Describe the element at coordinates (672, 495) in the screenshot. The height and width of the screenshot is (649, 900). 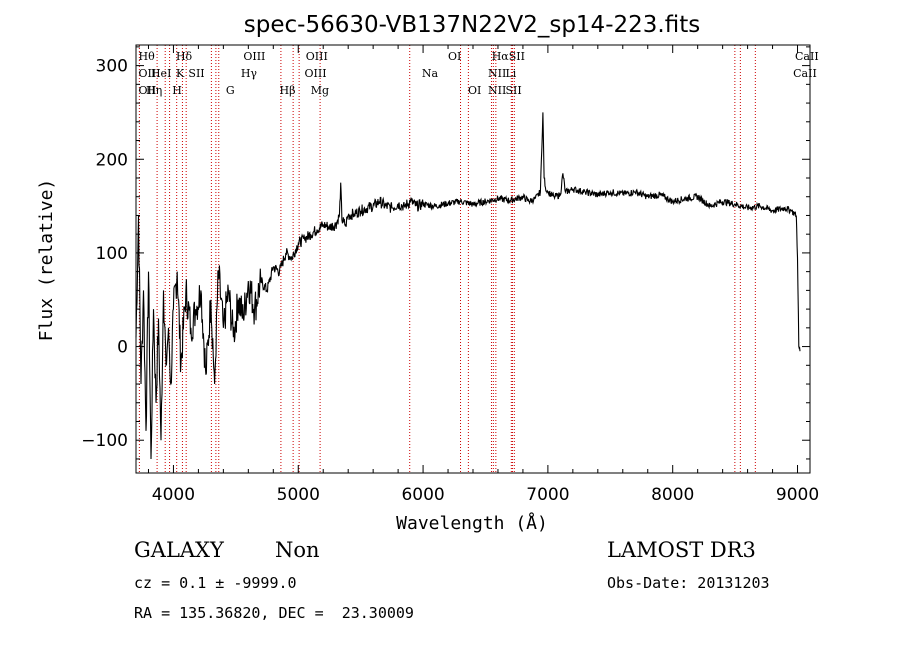
I see `x-tick-label: 8000` at that location.